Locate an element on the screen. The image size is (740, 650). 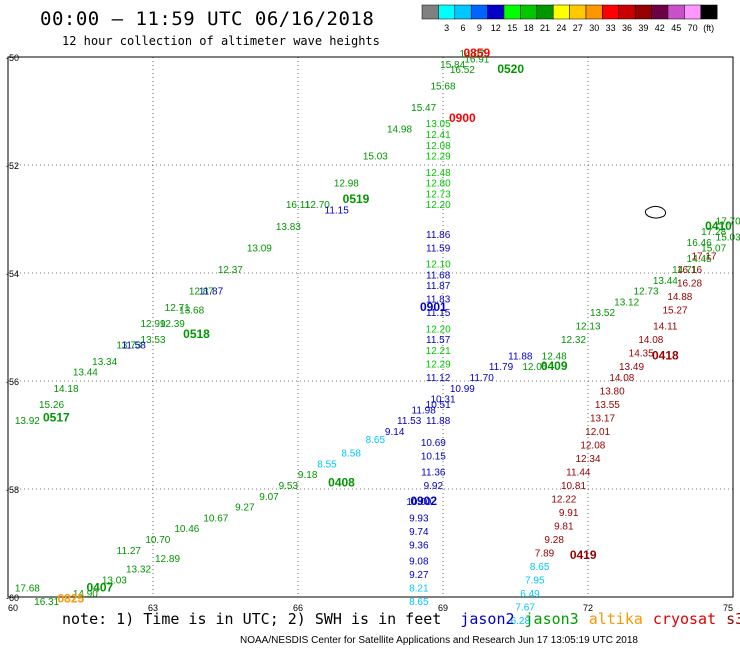
swh-value: 13.12 is located at coordinates (626, 302).